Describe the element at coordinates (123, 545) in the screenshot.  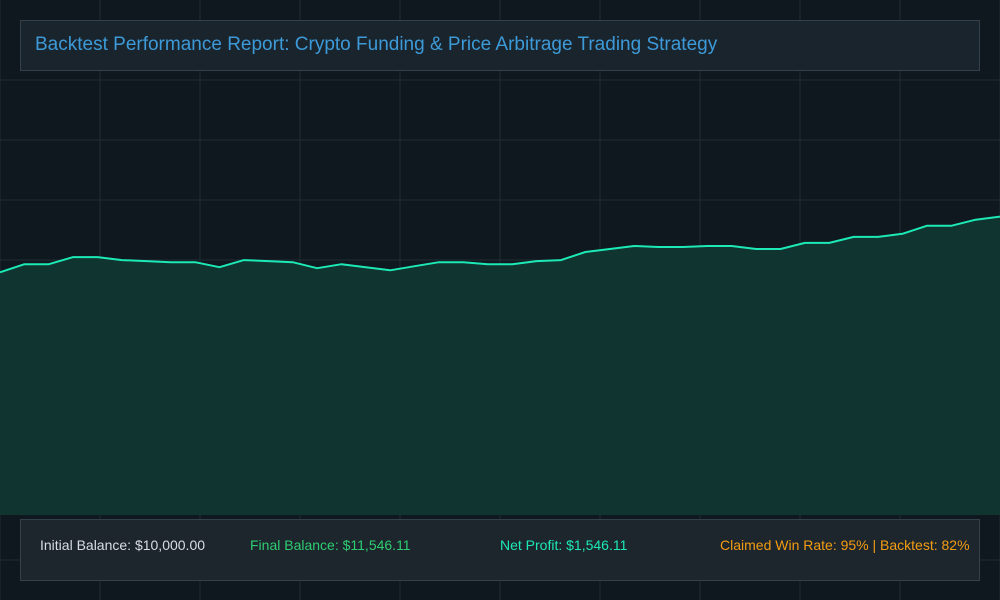
I see `initial-balance-stat: Initial Balance: $10,000.00` at that location.